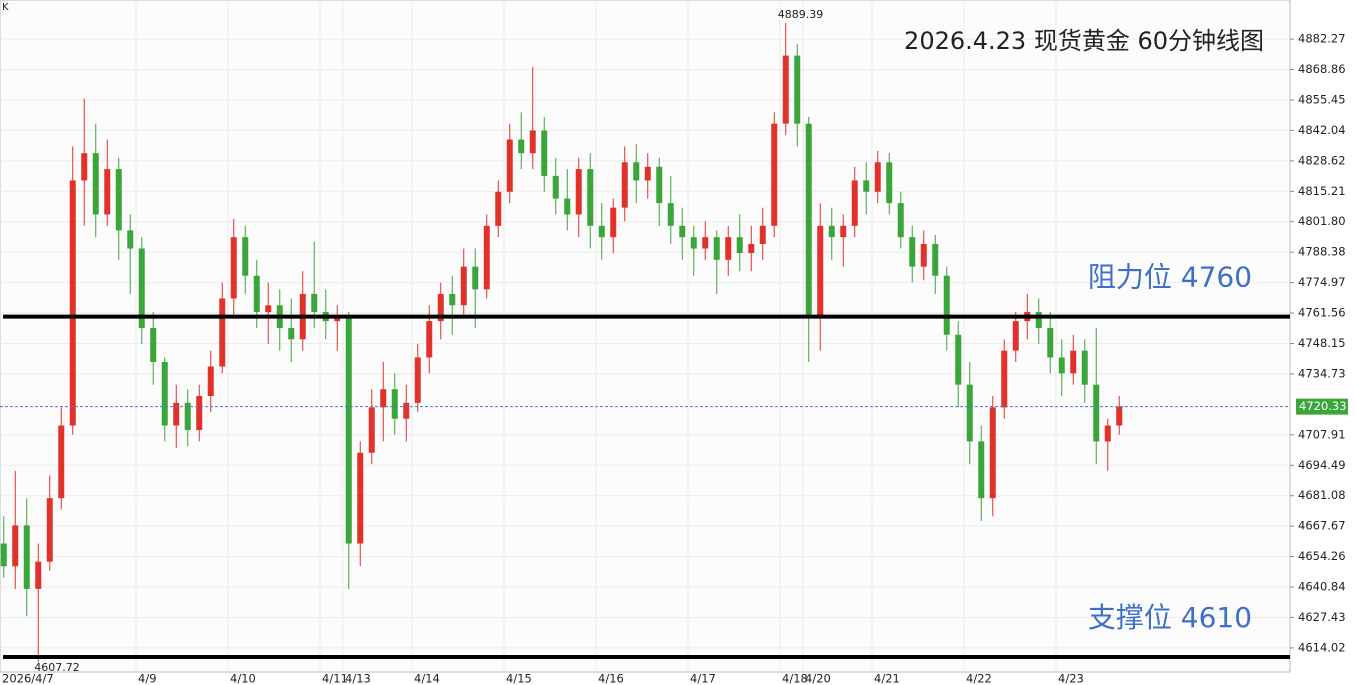 This screenshot has height=685, width=1355. Describe the element at coordinates (5, 7) in the screenshot. I see `corner-label: K` at that location.